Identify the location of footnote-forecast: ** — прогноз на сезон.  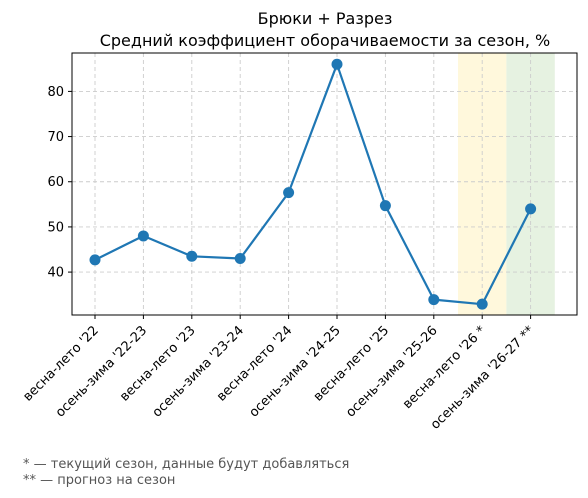
(99, 480).